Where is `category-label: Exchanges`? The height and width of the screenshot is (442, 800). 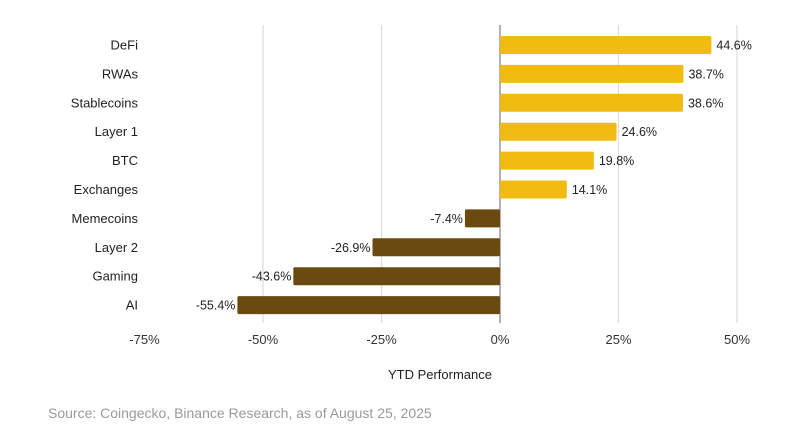 category-label: Exchanges is located at coordinates (106, 189).